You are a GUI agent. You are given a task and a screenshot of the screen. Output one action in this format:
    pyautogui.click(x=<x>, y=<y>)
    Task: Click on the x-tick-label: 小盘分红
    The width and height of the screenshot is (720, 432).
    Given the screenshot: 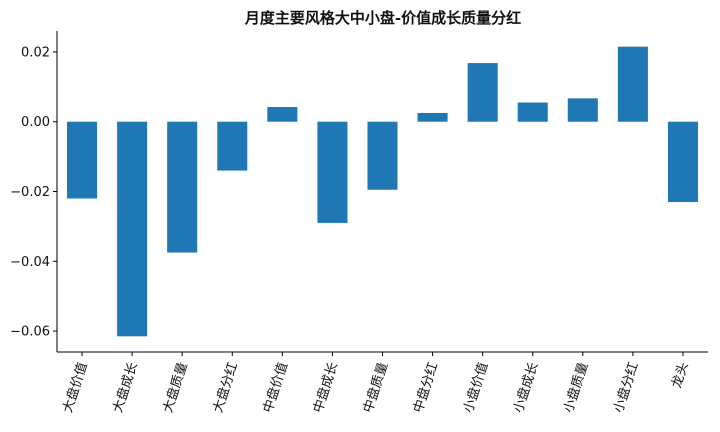 What is the action you would take?
    pyautogui.click(x=625, y=387)
    